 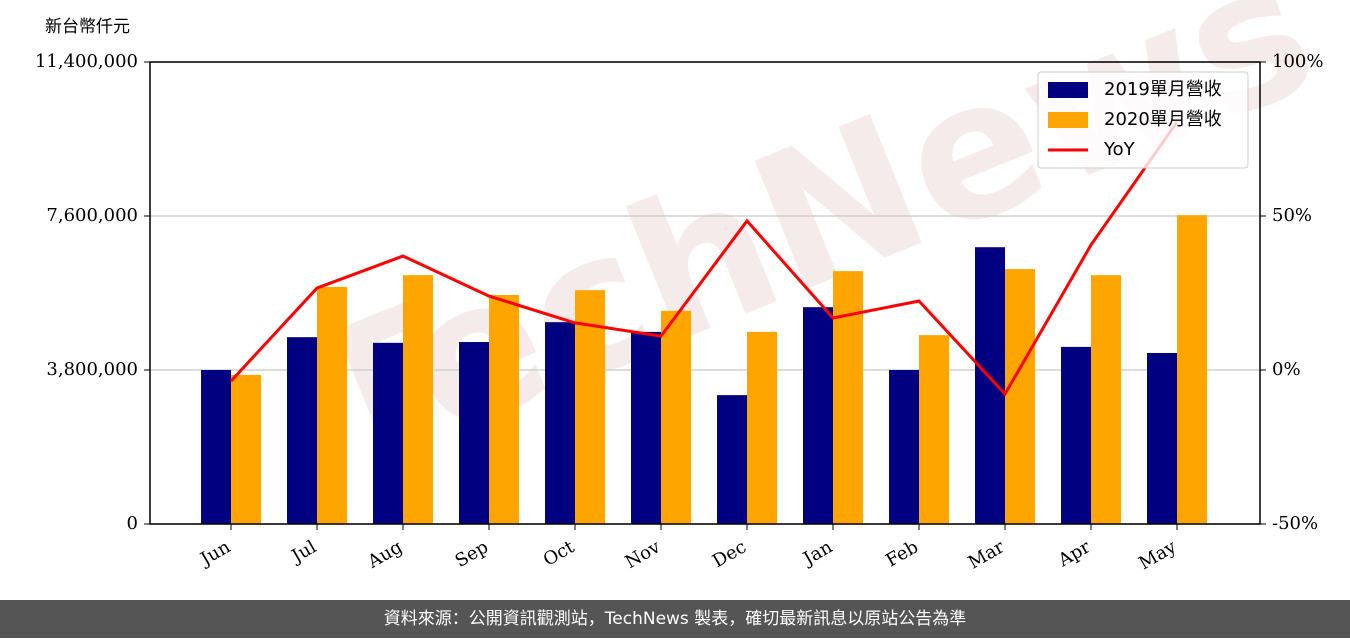 I want to click on x-tick-label: Aug, so click(x=384, y=554).